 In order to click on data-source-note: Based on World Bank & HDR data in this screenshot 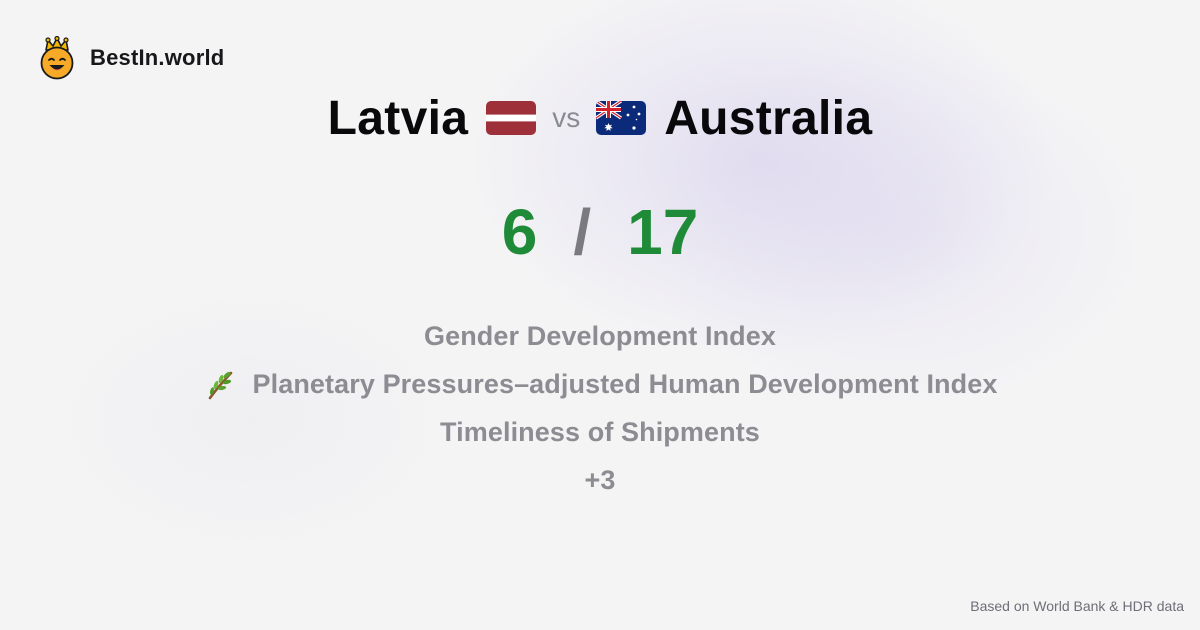, I will do `click(1077, 606)`.